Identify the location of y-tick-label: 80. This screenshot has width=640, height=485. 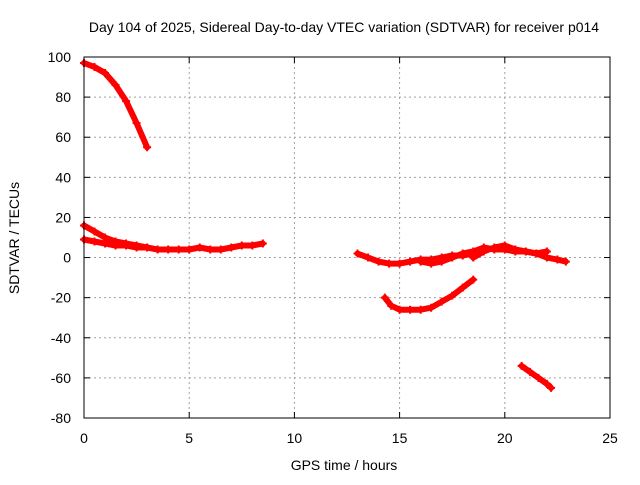
(63, 97).